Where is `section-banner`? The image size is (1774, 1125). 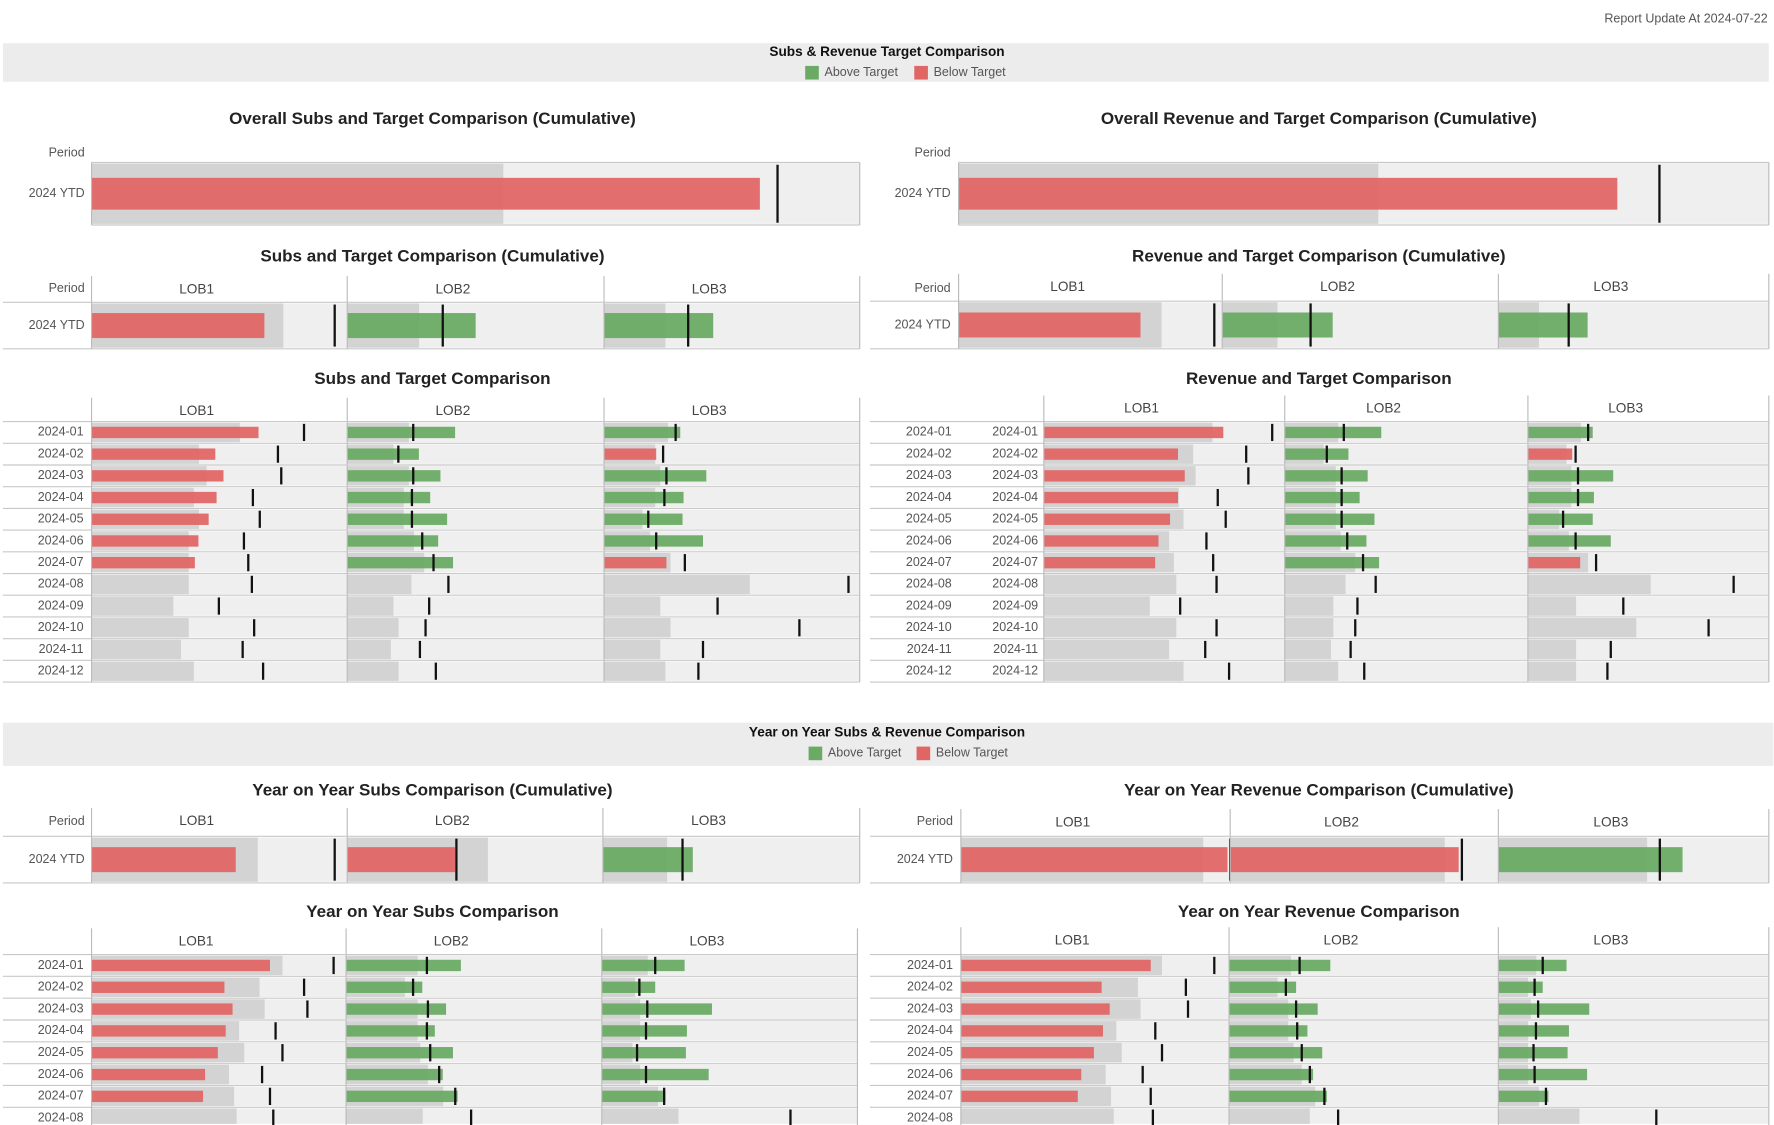 section-banner is located at coordinates (888, 744).